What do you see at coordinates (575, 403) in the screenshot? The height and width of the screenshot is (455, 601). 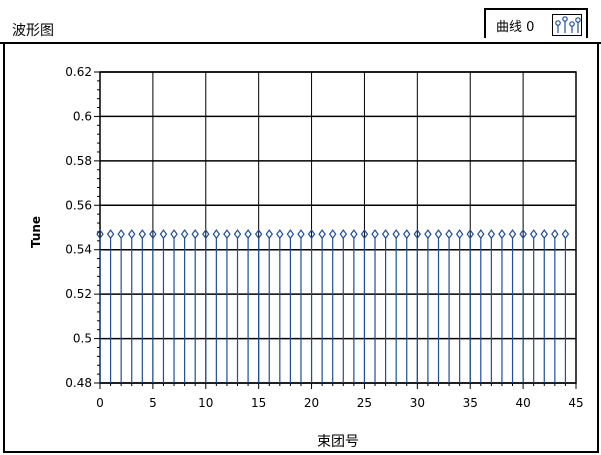 I see `x-tick-label: 45` at bounding box center [575, 403].